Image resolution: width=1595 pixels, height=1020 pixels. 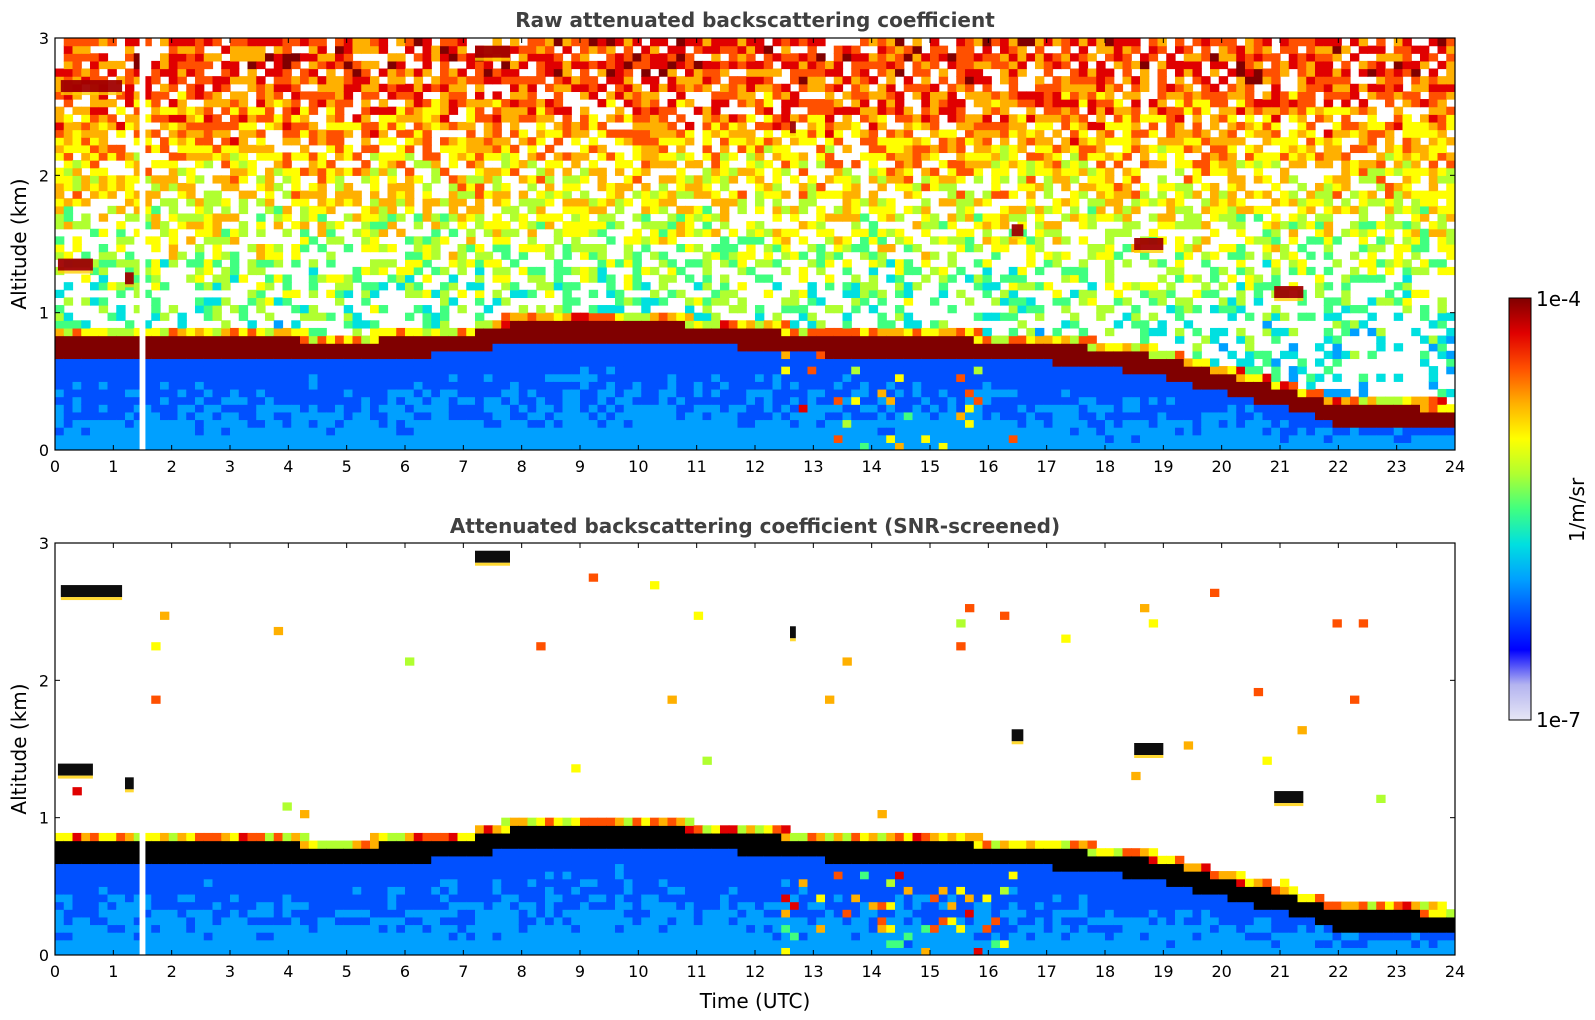 I want to click on colorbar-unit-label: 1/m/sr, so click(x=1577, y=509).